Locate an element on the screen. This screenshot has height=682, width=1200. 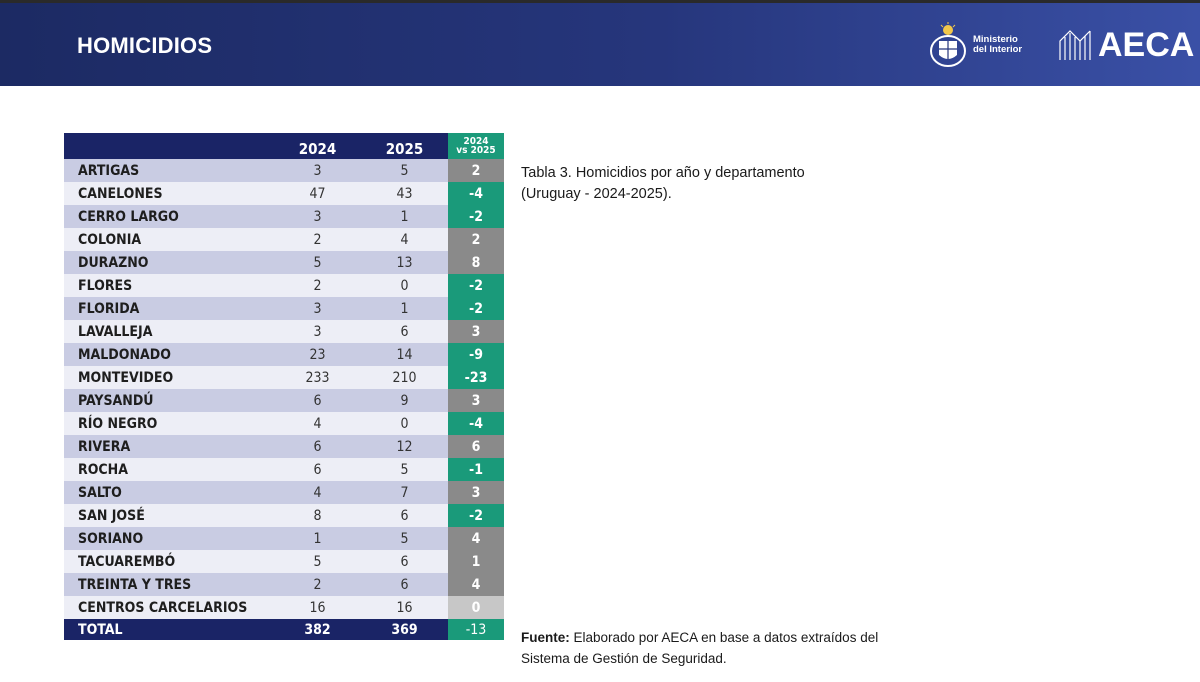
page-header: HOMICIDIOS Ministerio del Interior is located at coordinates (600, 44).